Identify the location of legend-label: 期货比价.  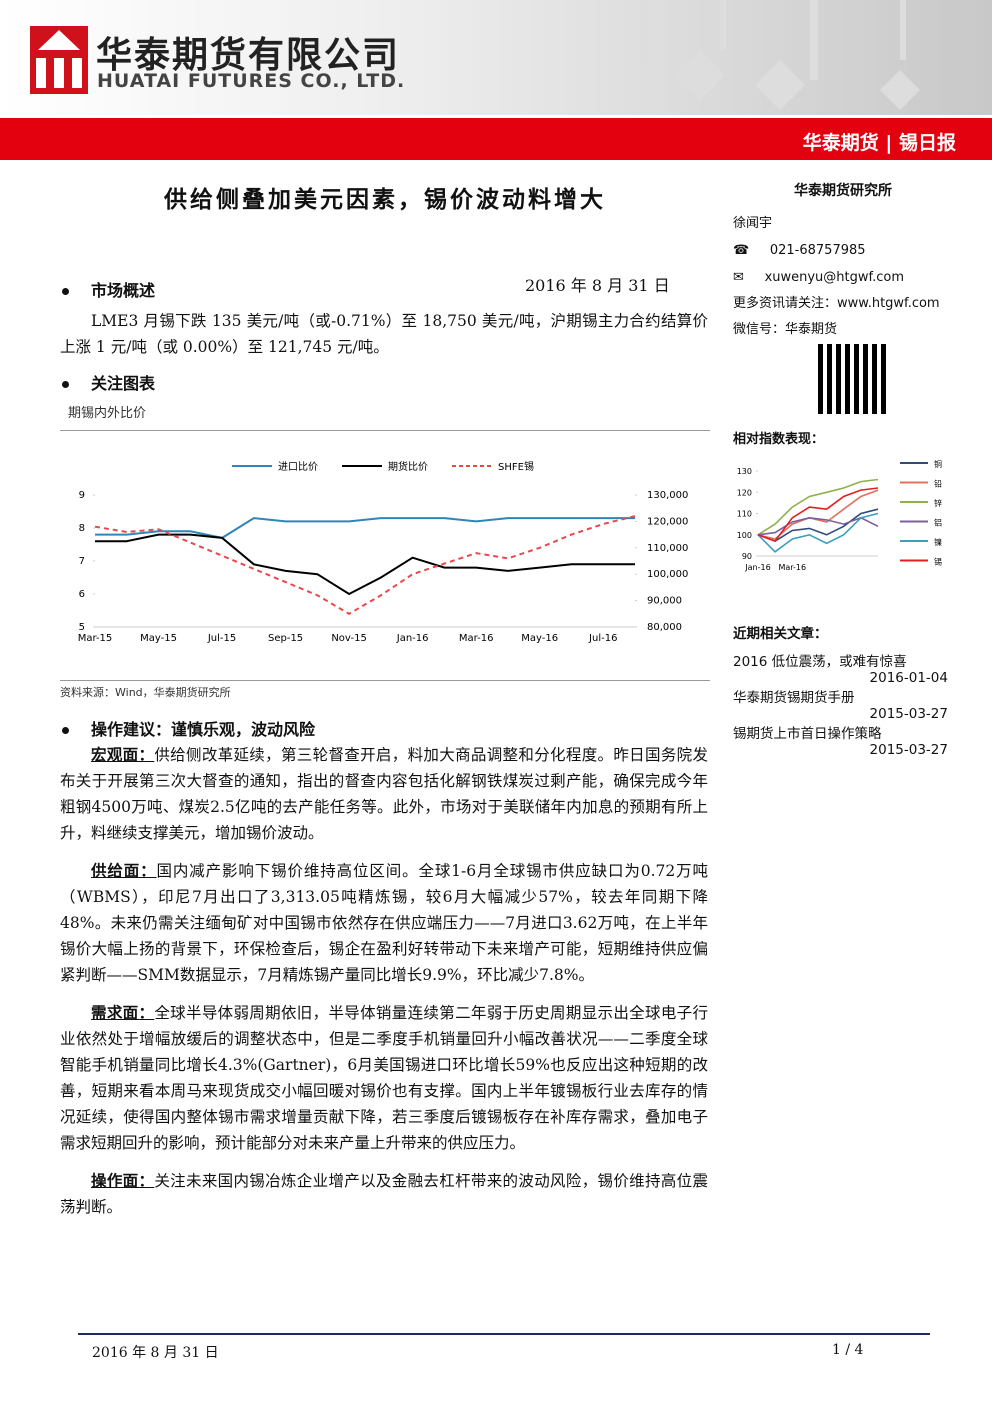
(408, 466).